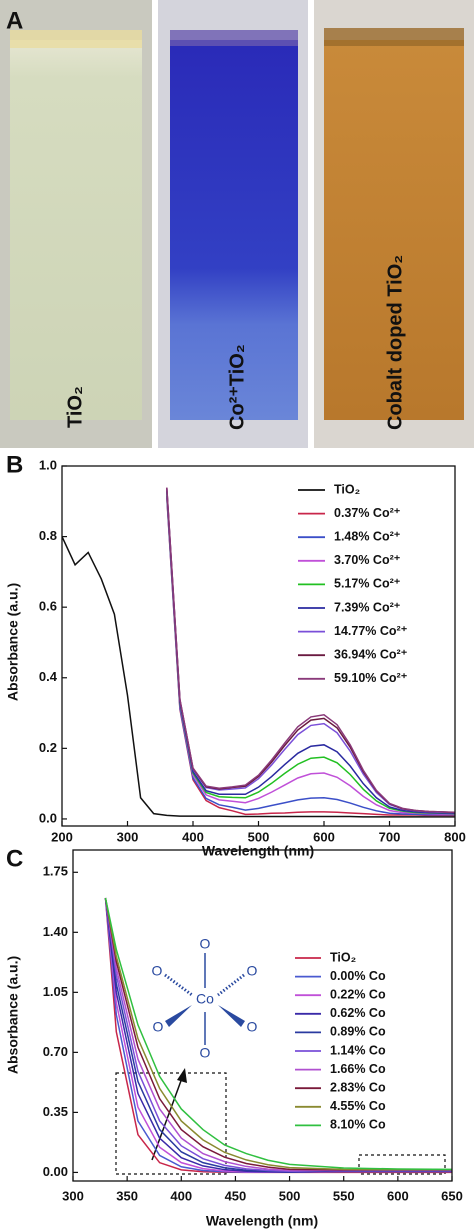 Image resolution: width=474 pixels, height=1231 pixels. Describe the element at coordinates (371, 631) in the screenshot. I see `legend-label: 14.77% Co²⁺` at that location.